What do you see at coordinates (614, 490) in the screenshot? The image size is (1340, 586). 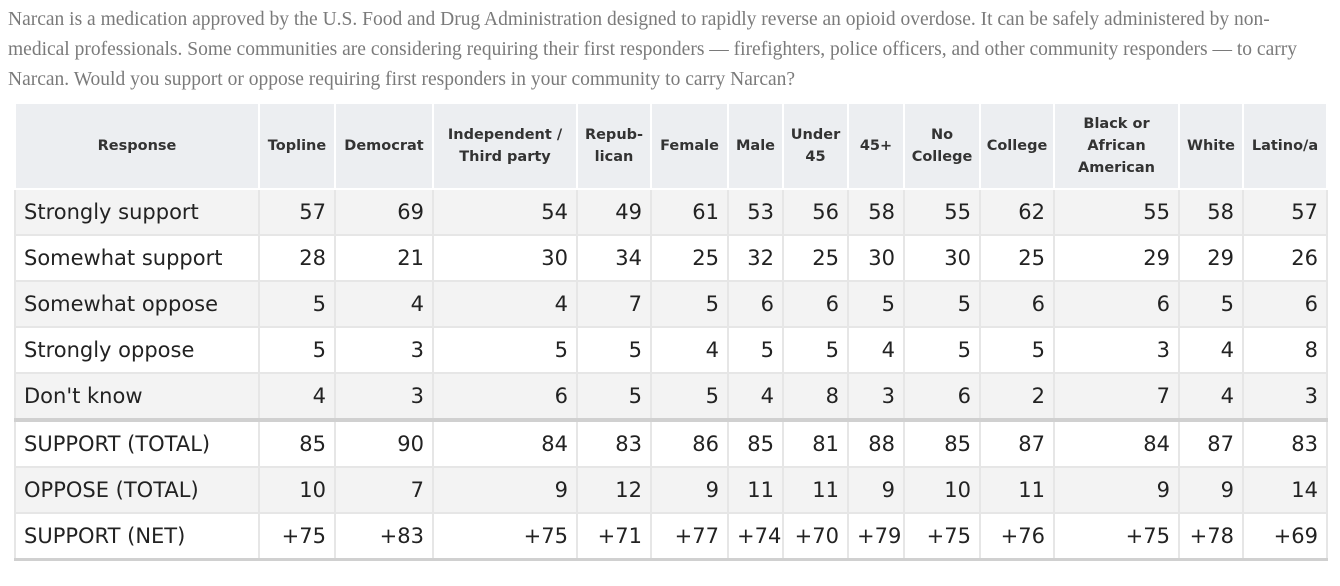 I see `cell-value: 12` at bounding box center [614, 490].